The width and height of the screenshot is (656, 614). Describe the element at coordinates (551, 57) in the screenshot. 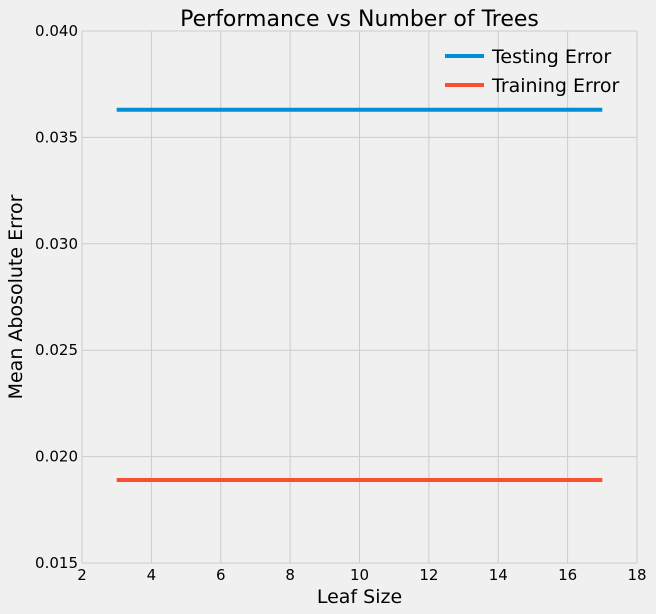

I see `legend-label: Testing Error` at that location.